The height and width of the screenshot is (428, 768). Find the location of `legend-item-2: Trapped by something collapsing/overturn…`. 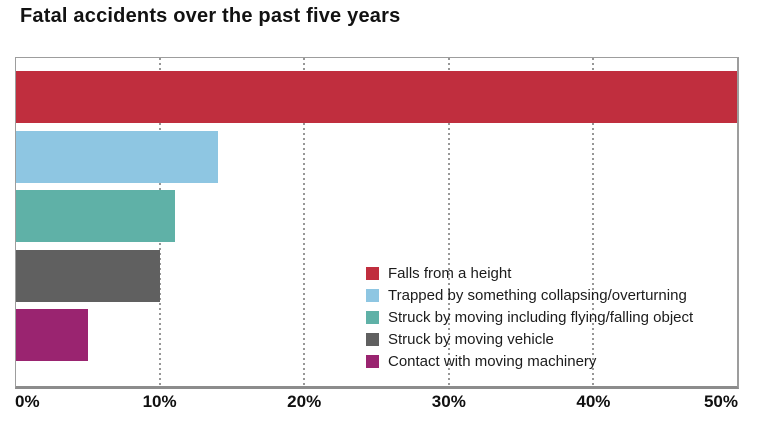

legend-item-2: Trapped by something collapsing/overturn… is located at coordinates (529, 295).